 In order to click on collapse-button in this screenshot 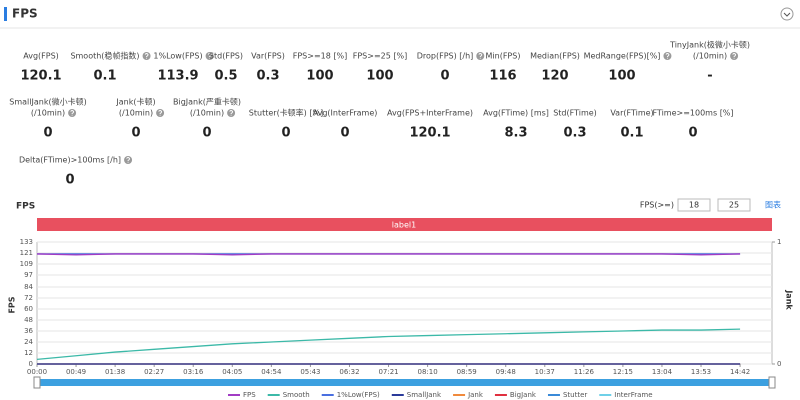, I will do `click(787, 14)`.